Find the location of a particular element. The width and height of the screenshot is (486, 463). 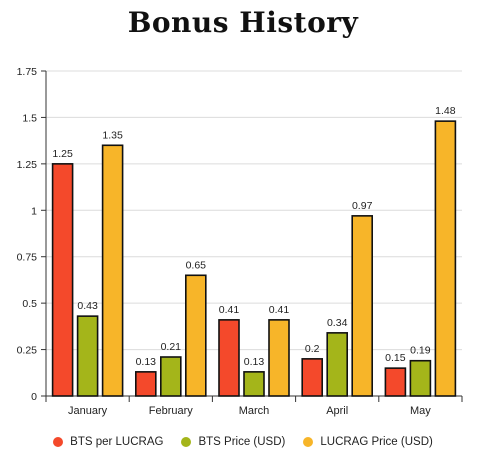

x-category-label: May is located at coordinates (420, 411).